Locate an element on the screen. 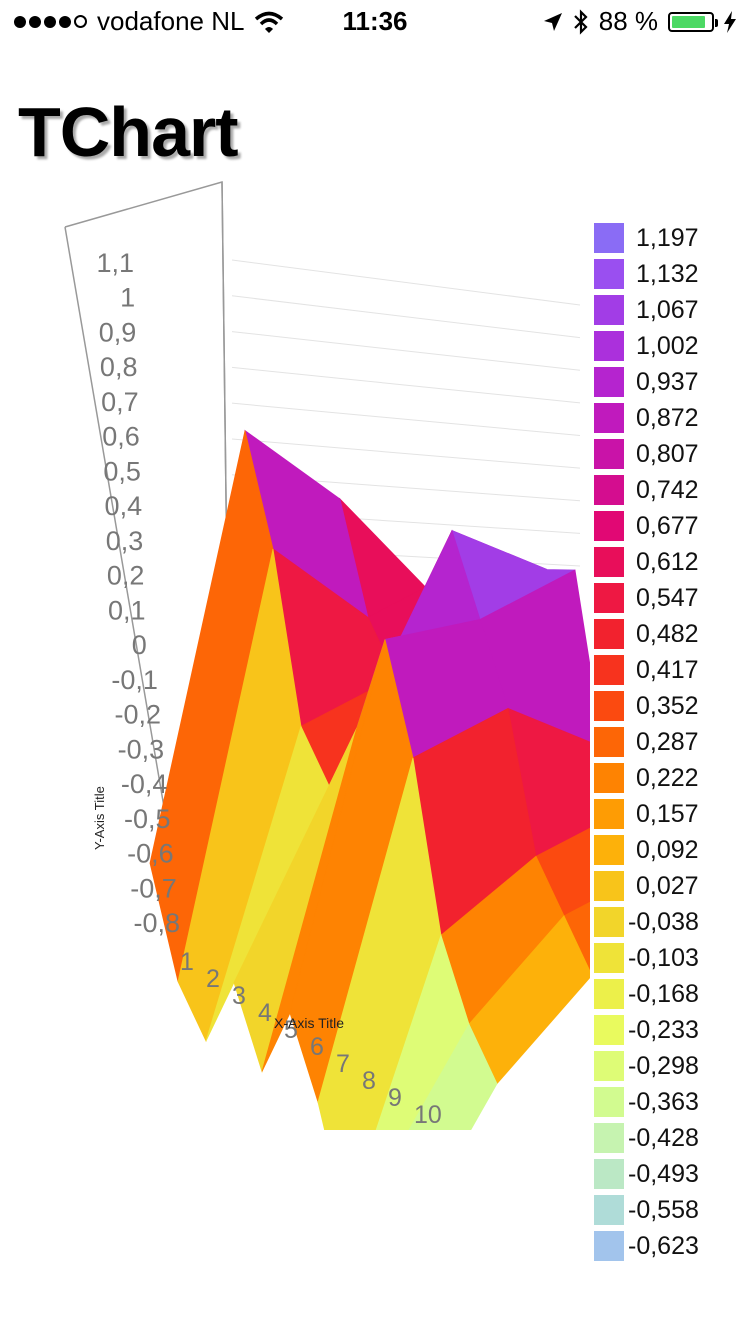 Image resolution: width=750 pixels, height=1334 pixels. legend-label: -0,363 is located at coordinates (663, 1101).